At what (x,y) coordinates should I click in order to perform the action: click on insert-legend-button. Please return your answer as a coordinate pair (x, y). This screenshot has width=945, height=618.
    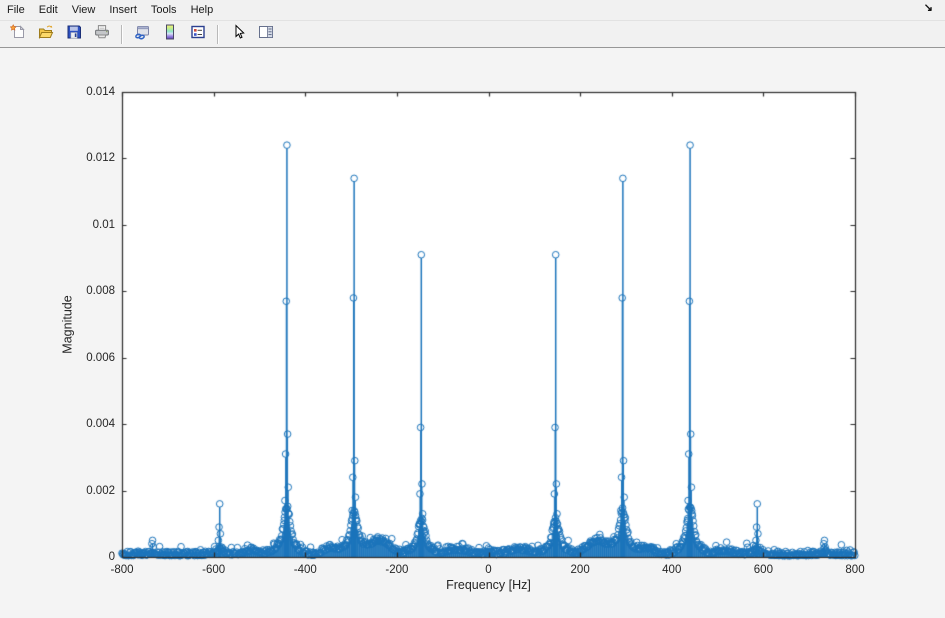
    Looking at the image, I should click on (198, 34).